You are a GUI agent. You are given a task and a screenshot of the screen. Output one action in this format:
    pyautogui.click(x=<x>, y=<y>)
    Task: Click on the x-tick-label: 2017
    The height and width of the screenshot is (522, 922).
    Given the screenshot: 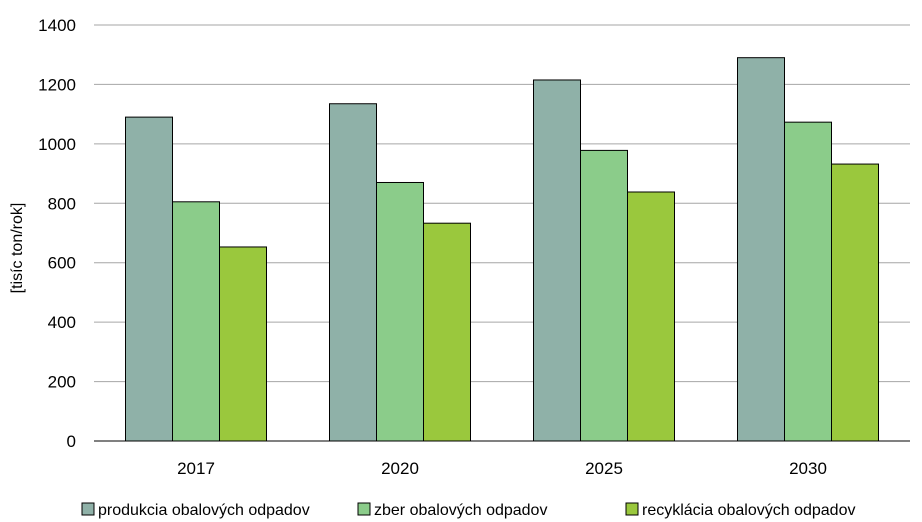 What is the action you would take?
    pyautogui.click(x=196, y=468)
    